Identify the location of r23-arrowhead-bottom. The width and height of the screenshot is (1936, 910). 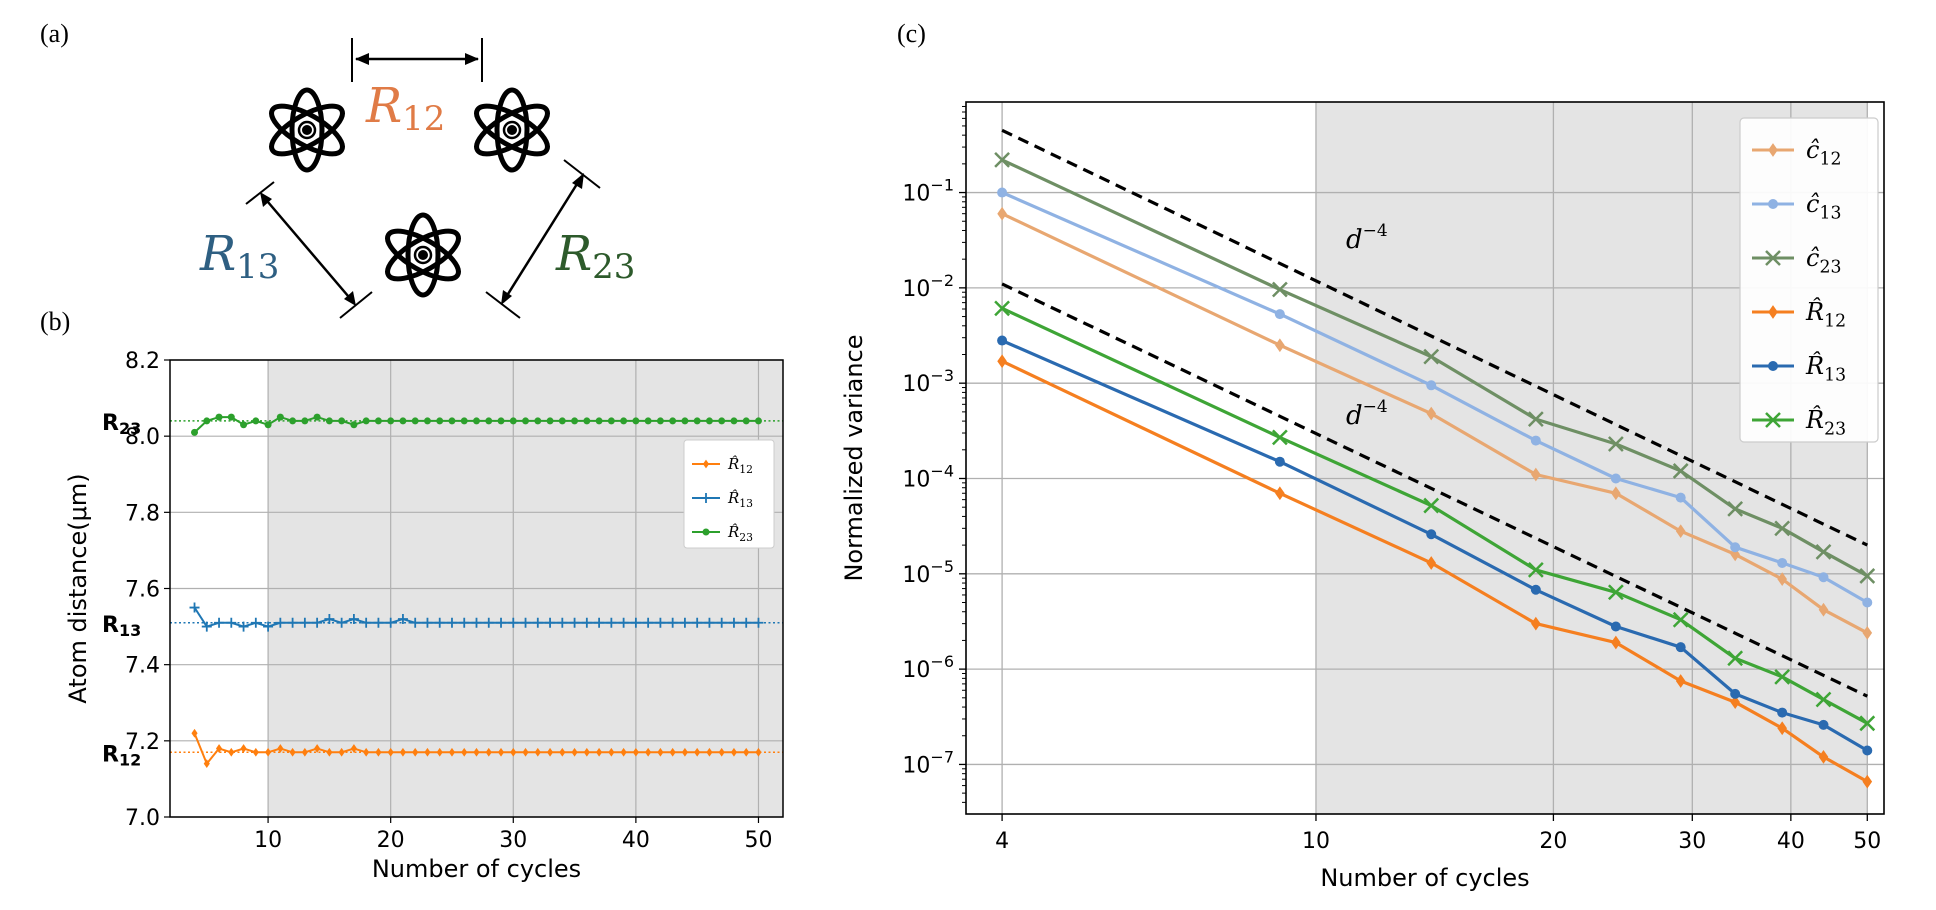
(506, 297).